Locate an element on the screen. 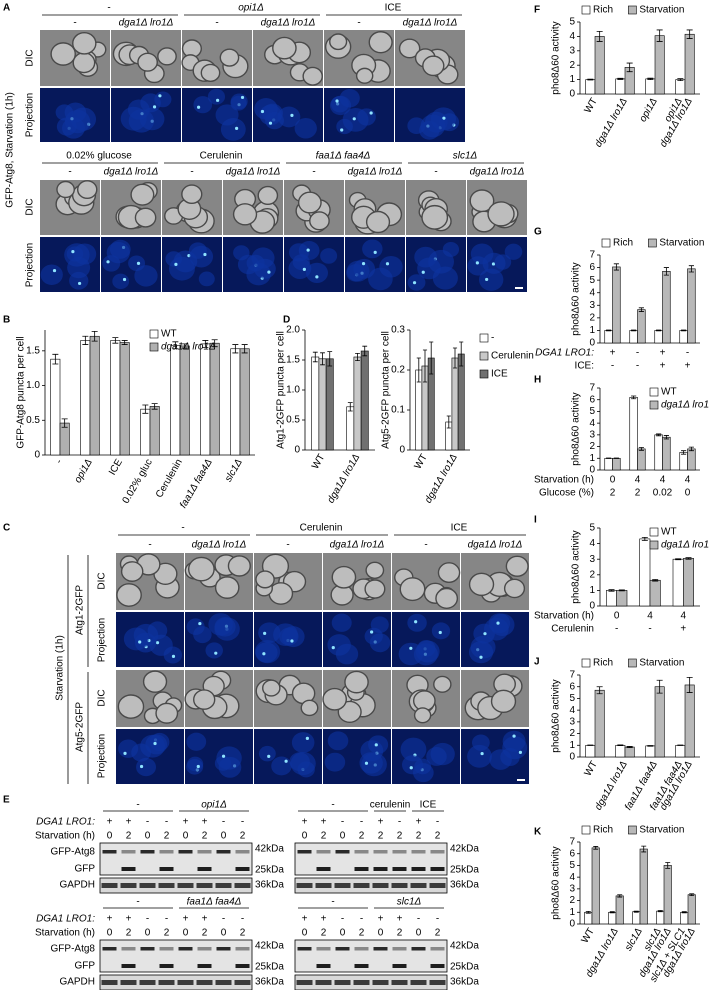  row-value: 2 is located at coordinates (613, 493).